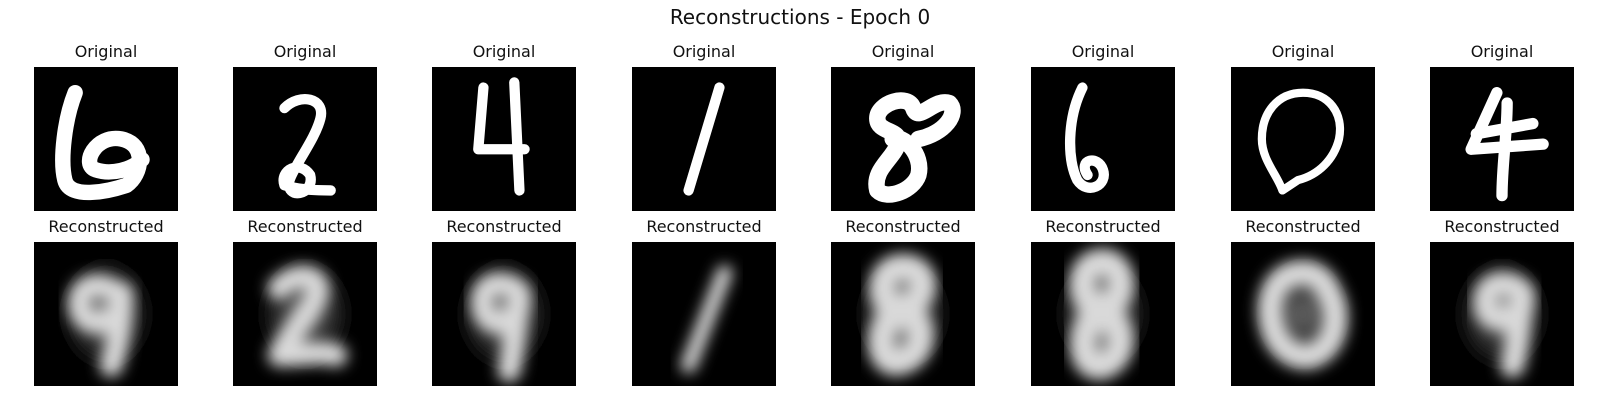 This screenshot has height=400, width=1600. What do you see at coordinates (305, 51) in the screenshot?
I see `original-title-2: Original` at bounding box center [305, 51].